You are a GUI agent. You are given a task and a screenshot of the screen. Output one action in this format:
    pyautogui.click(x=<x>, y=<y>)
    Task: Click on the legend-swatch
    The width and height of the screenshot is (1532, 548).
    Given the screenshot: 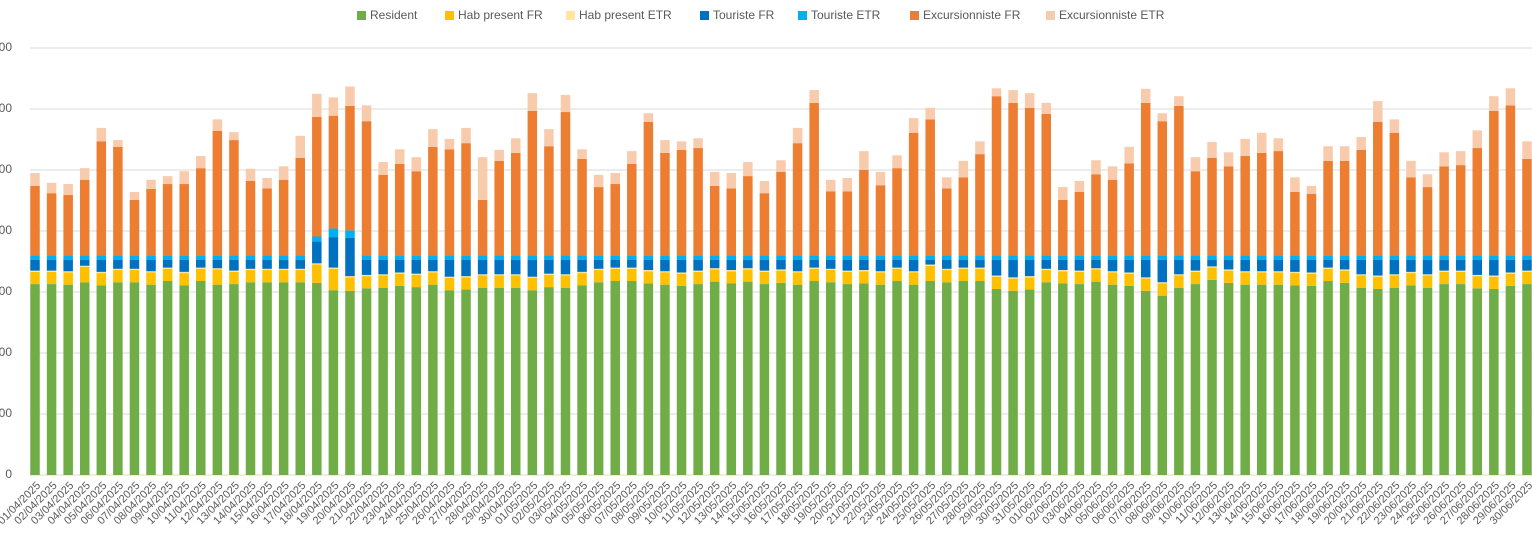 What is the action you would take?
    pyautogui.click(x=914, y=15)
    